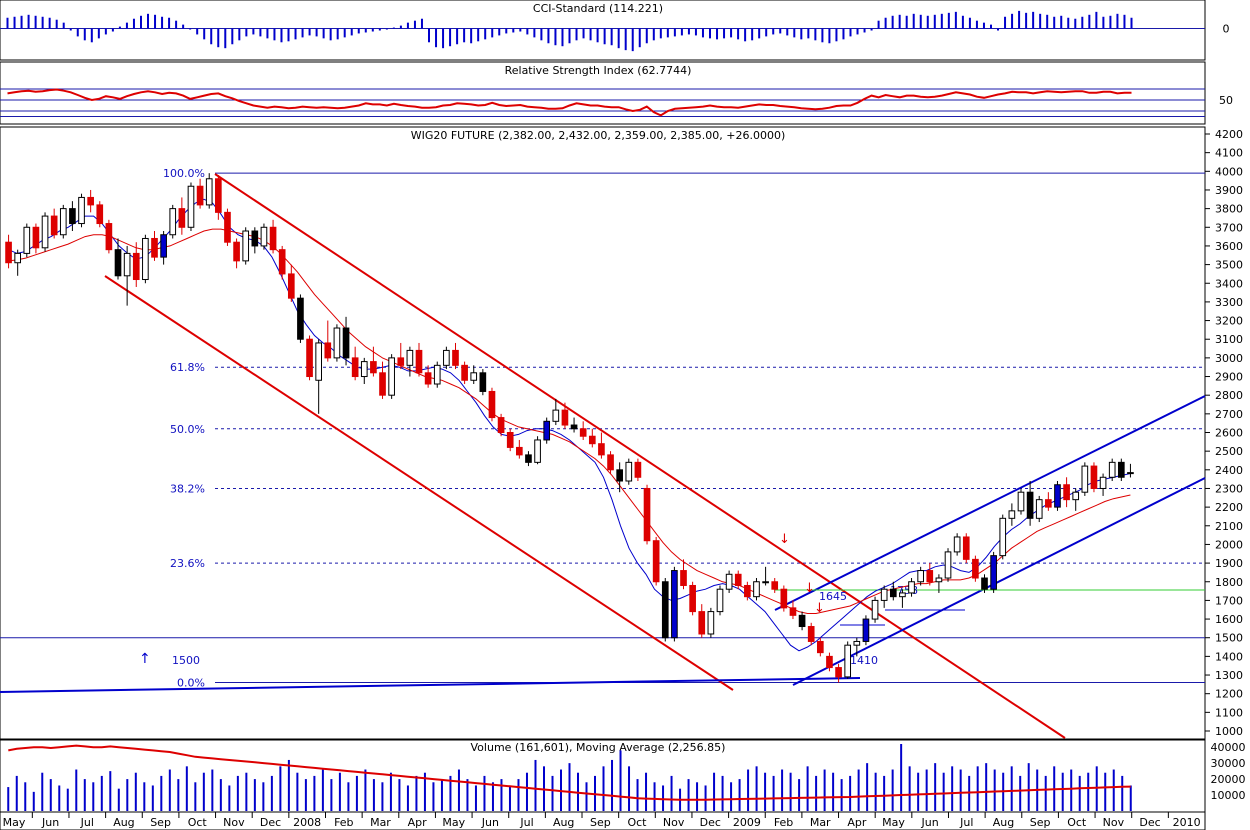 This screenshot has width=1250, height=830. Describe the element at coordinates (598, 70) in the screenshot. I see `rsi-title: Relative Strength Index (62.7744)` at that location.